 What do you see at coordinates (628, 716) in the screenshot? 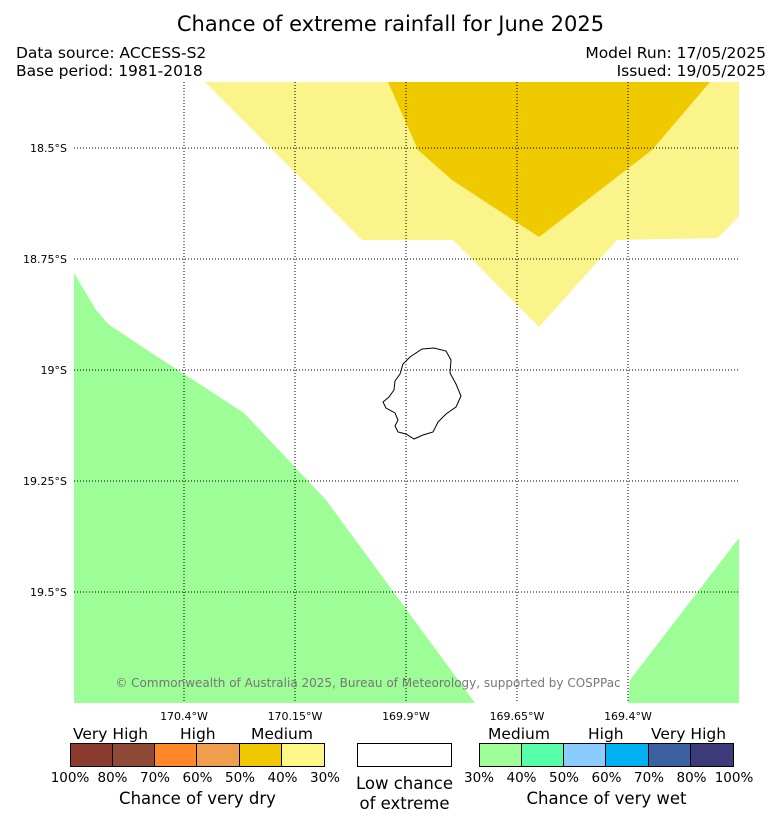
I see `lon-label: 169.4°W` at bounding box center [628, 716].